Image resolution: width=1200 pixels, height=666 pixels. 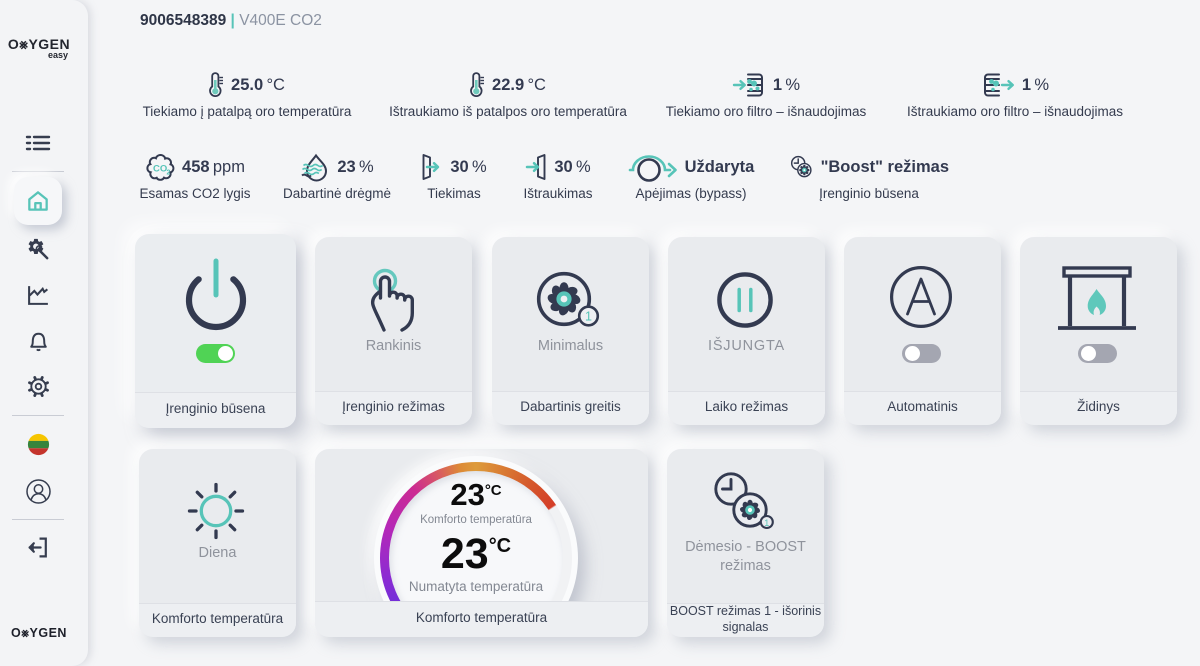 I want to click on svg-text: 2, so click(x=169, y=172).